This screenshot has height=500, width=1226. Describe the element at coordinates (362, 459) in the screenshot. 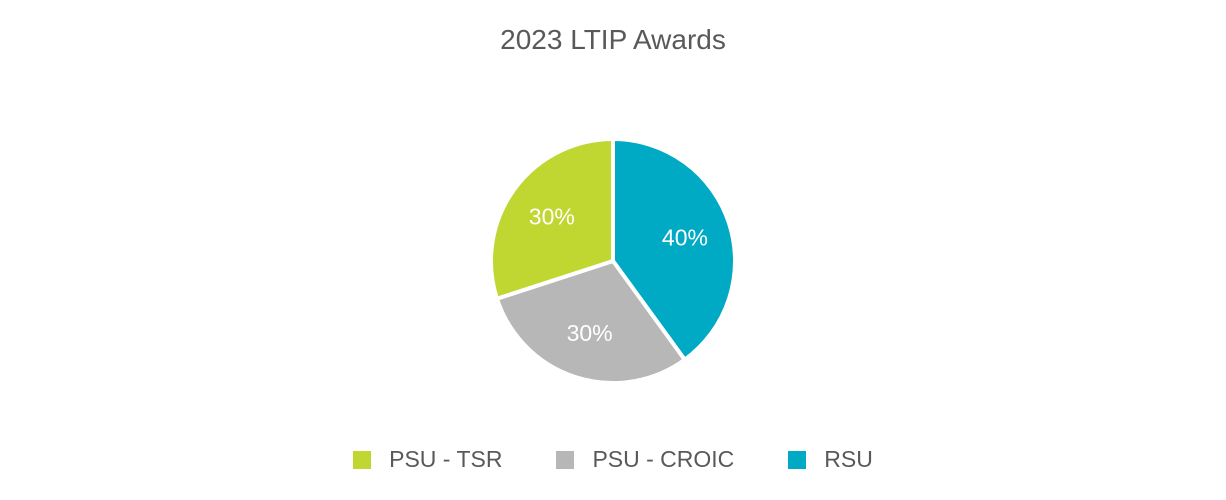

I see `legend-swatch-psu-tsr` at that location.